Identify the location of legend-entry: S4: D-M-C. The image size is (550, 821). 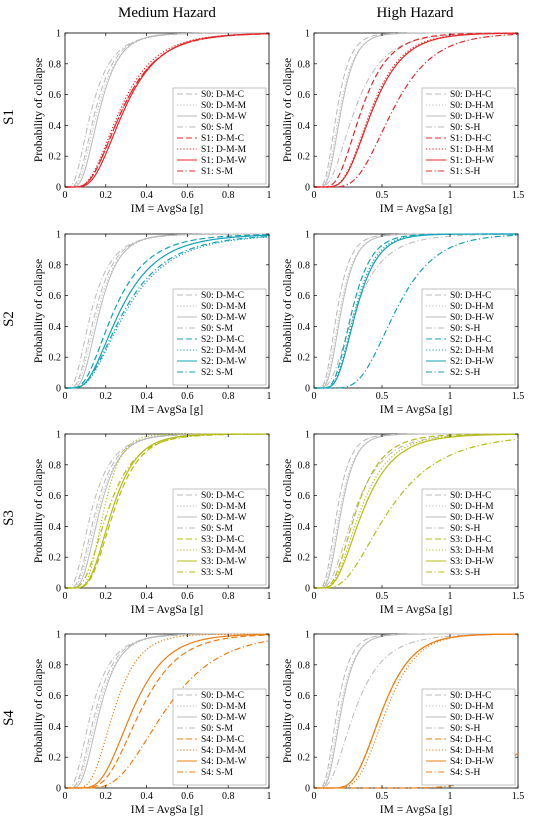
(222, 740).